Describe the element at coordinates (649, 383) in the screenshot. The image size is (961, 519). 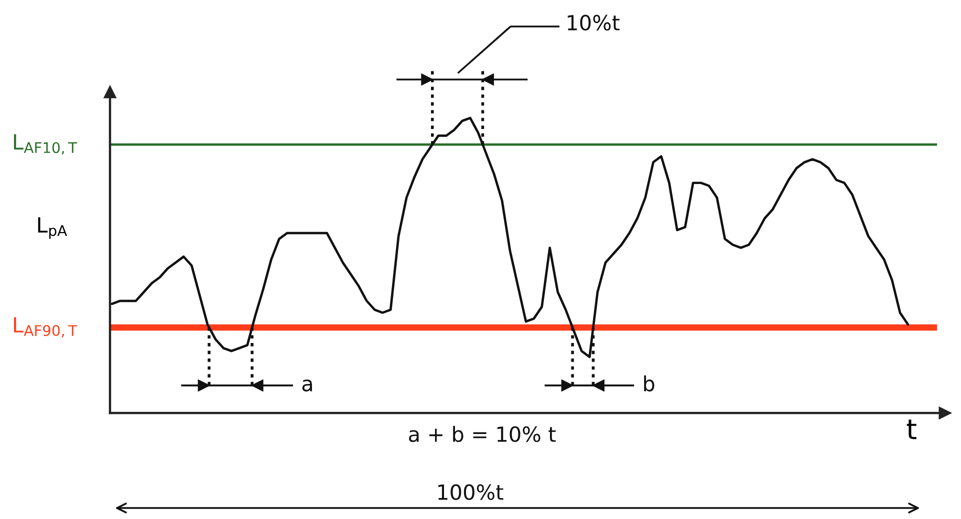
I see `annotation: b` at that location.